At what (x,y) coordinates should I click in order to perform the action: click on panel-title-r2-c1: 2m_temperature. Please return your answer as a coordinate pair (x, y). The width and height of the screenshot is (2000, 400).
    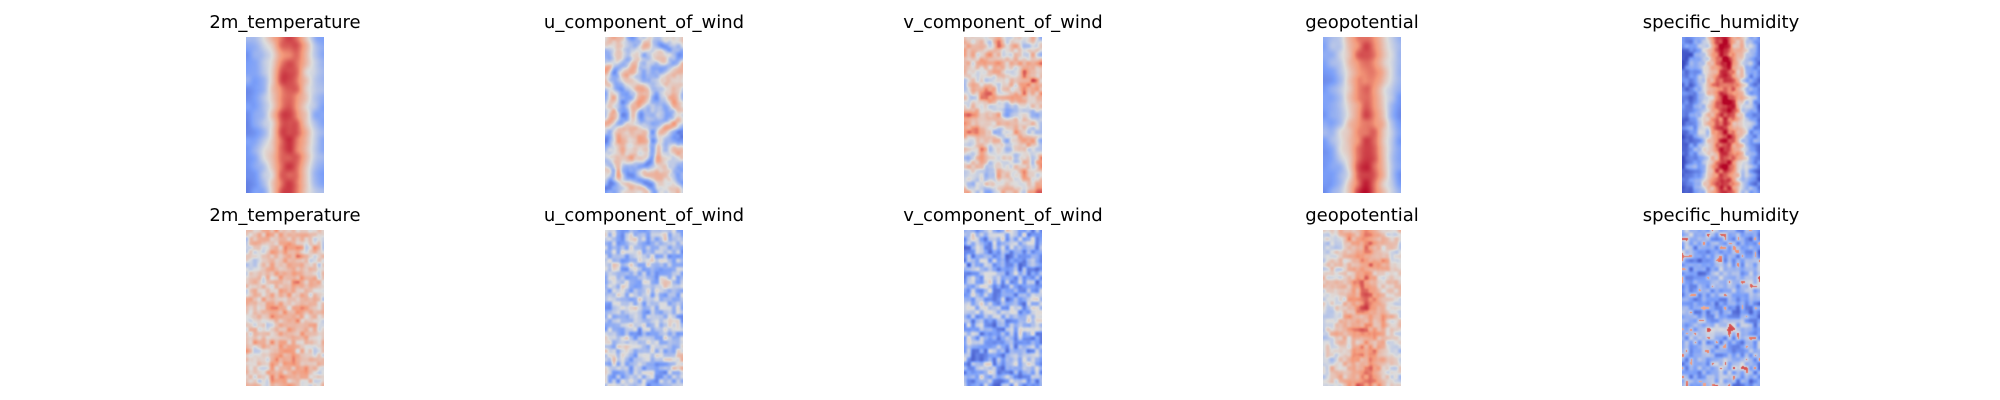
    Looking at the image, I should click on (285, 215).